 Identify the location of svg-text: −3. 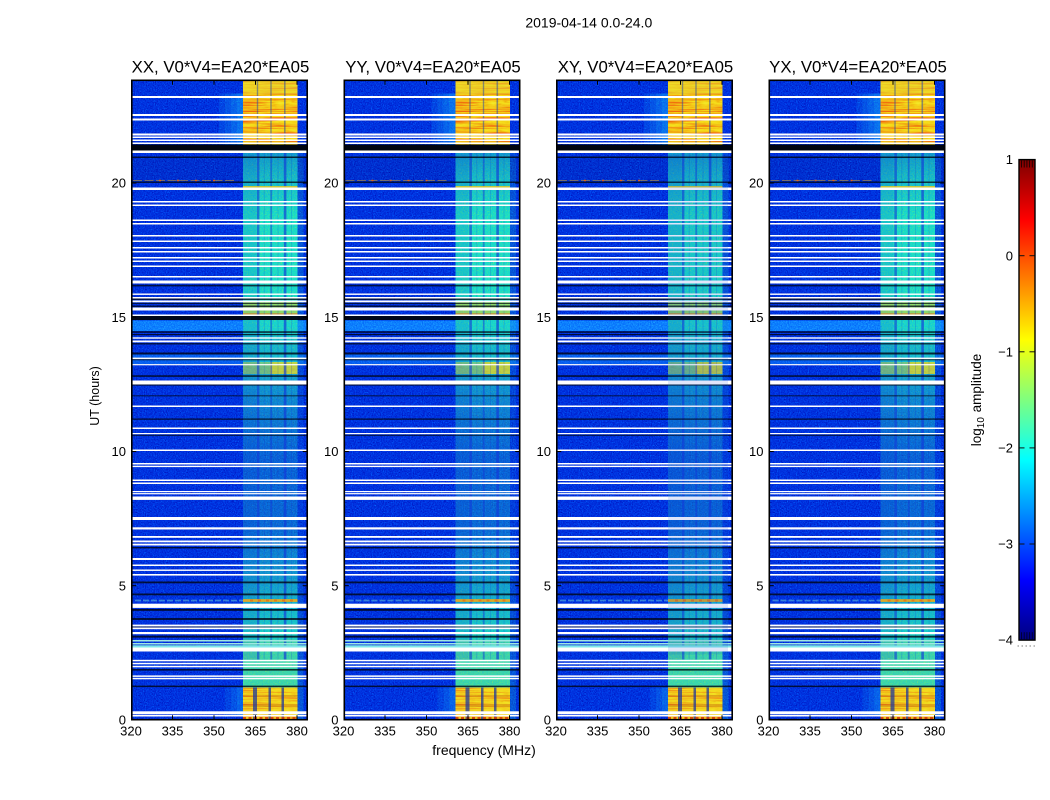
(1005, 544).